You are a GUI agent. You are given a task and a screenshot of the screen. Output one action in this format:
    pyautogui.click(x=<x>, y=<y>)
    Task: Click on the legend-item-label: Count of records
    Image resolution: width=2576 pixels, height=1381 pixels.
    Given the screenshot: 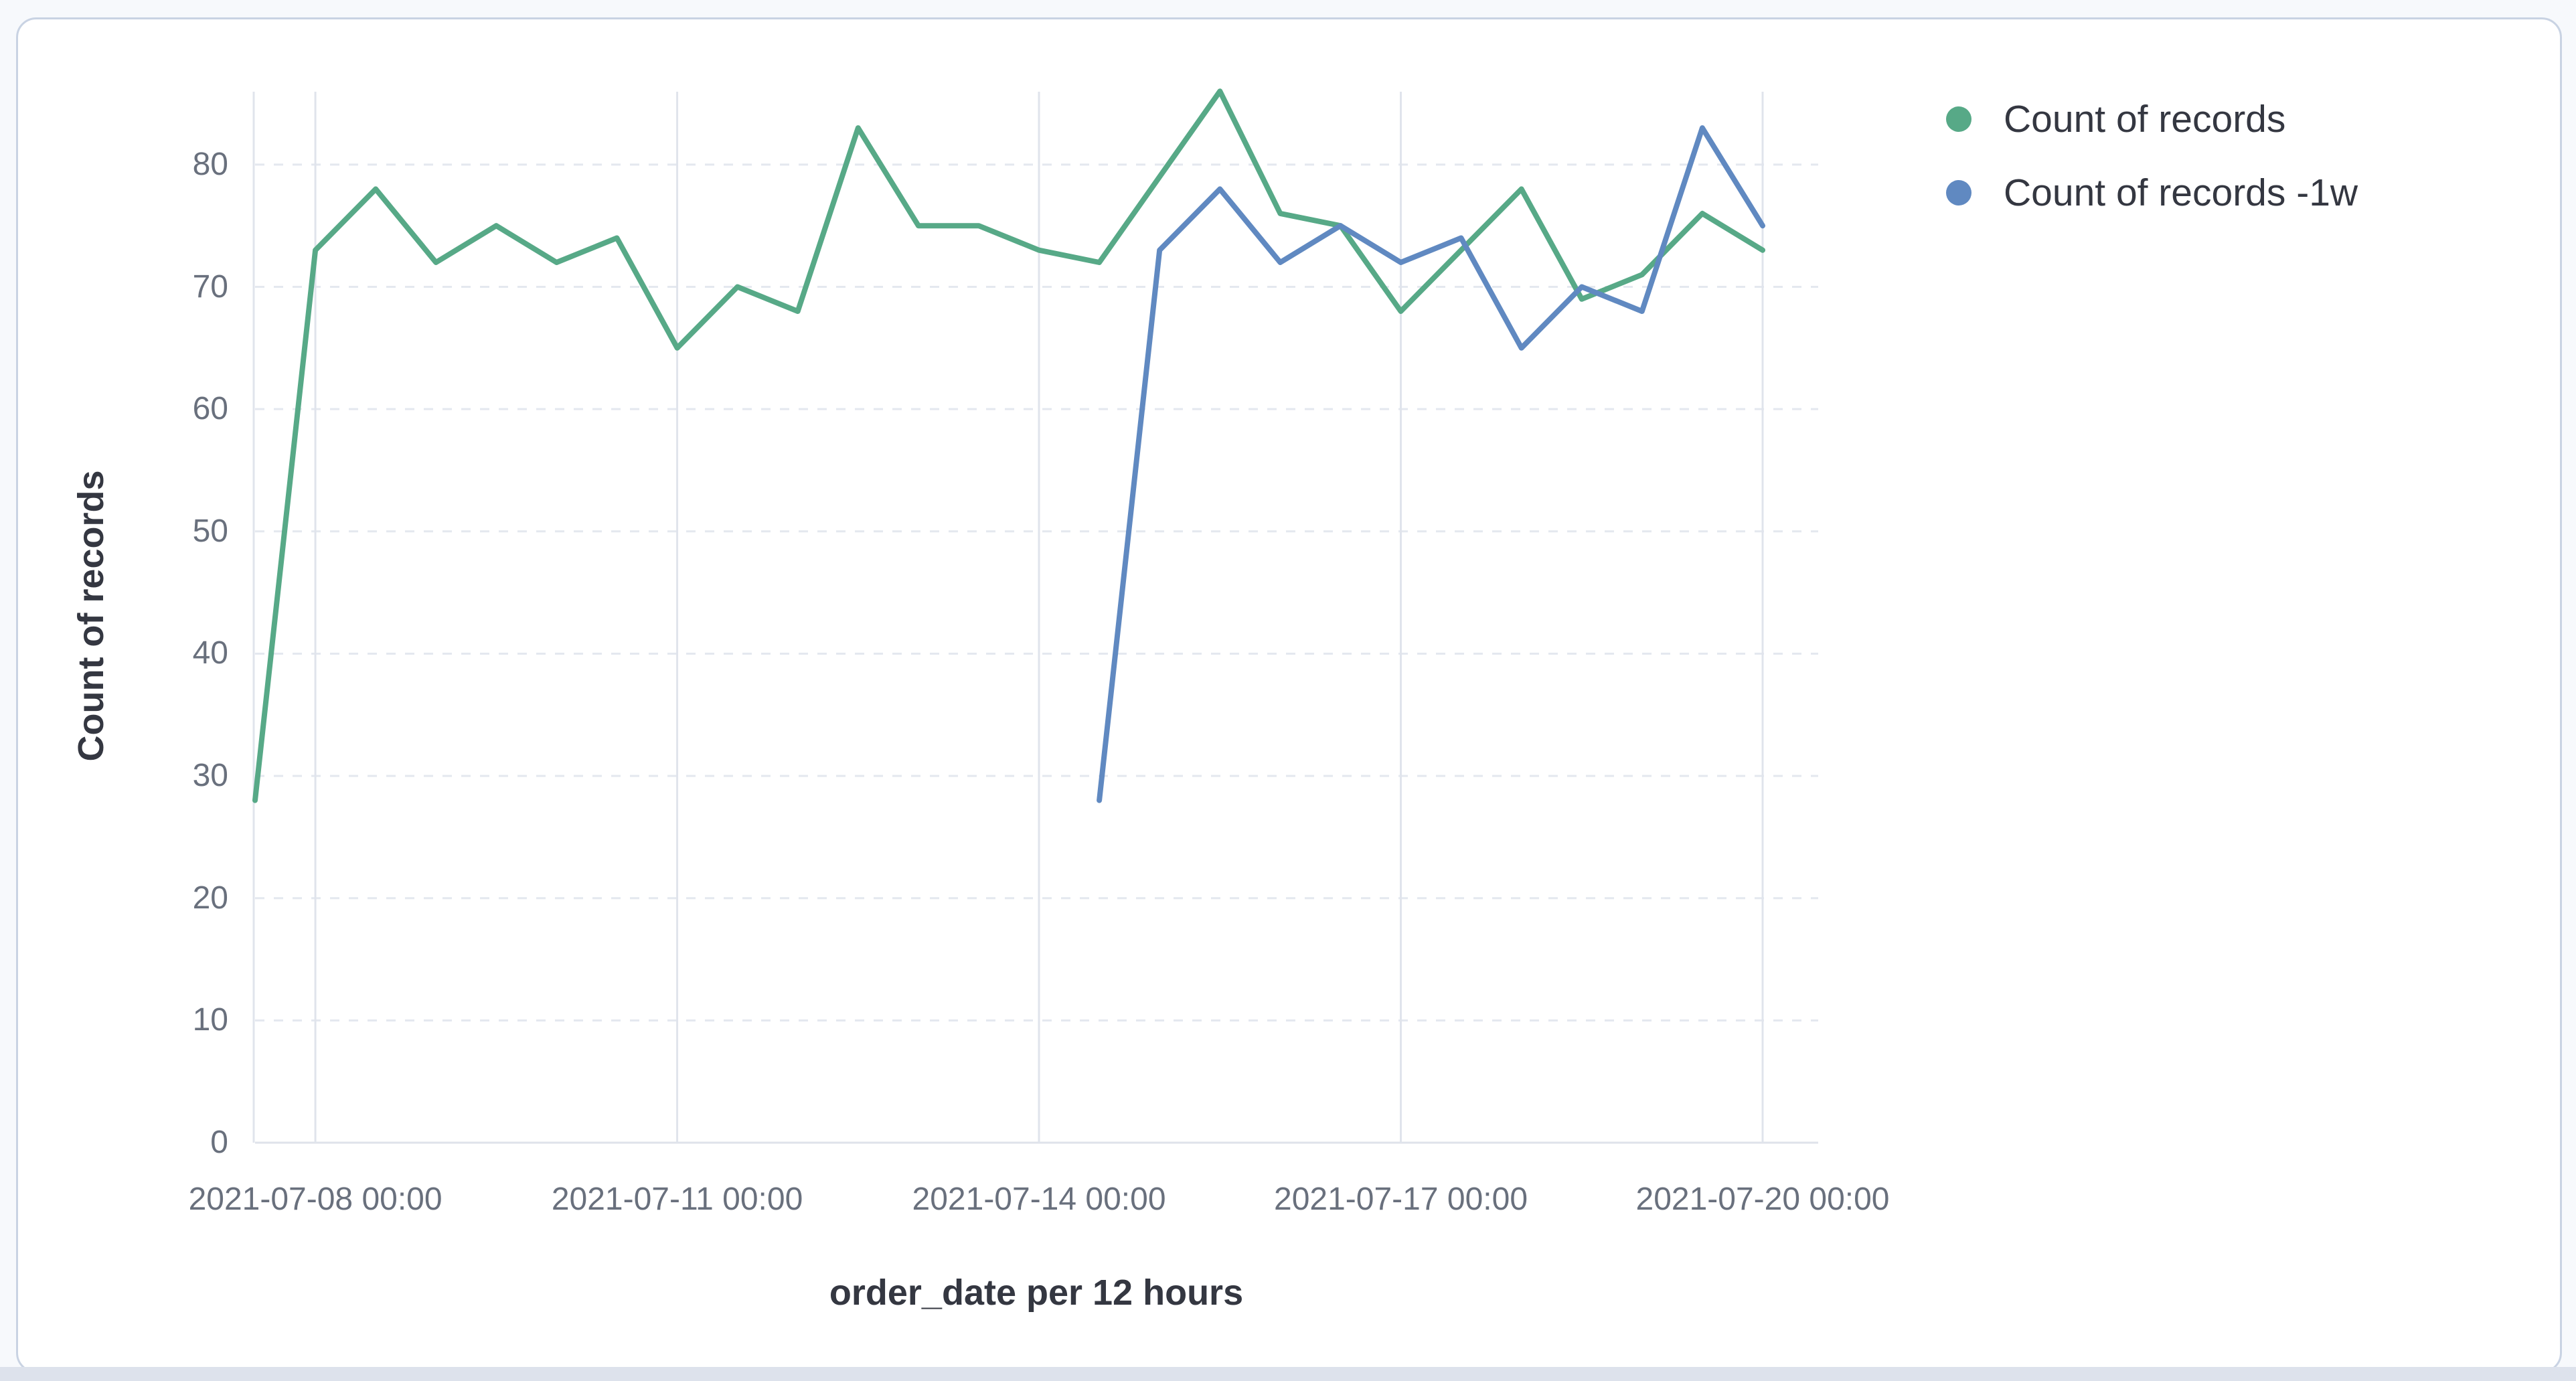 What is the action you would take?
    pyautogui.click(x=2145, y=119)
    